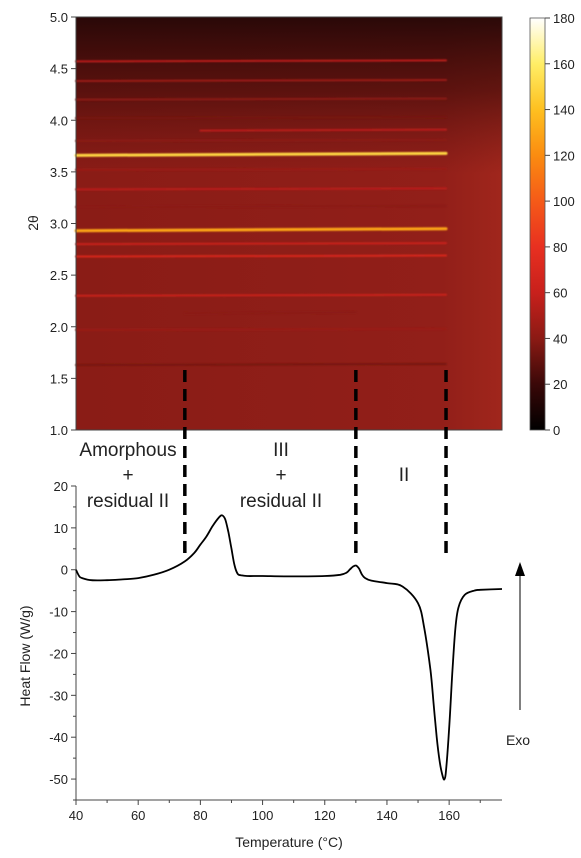  Describe the element at coordinates (560, 384) in the screenshot. I see `colorbar-tick-label: 20` at that location.